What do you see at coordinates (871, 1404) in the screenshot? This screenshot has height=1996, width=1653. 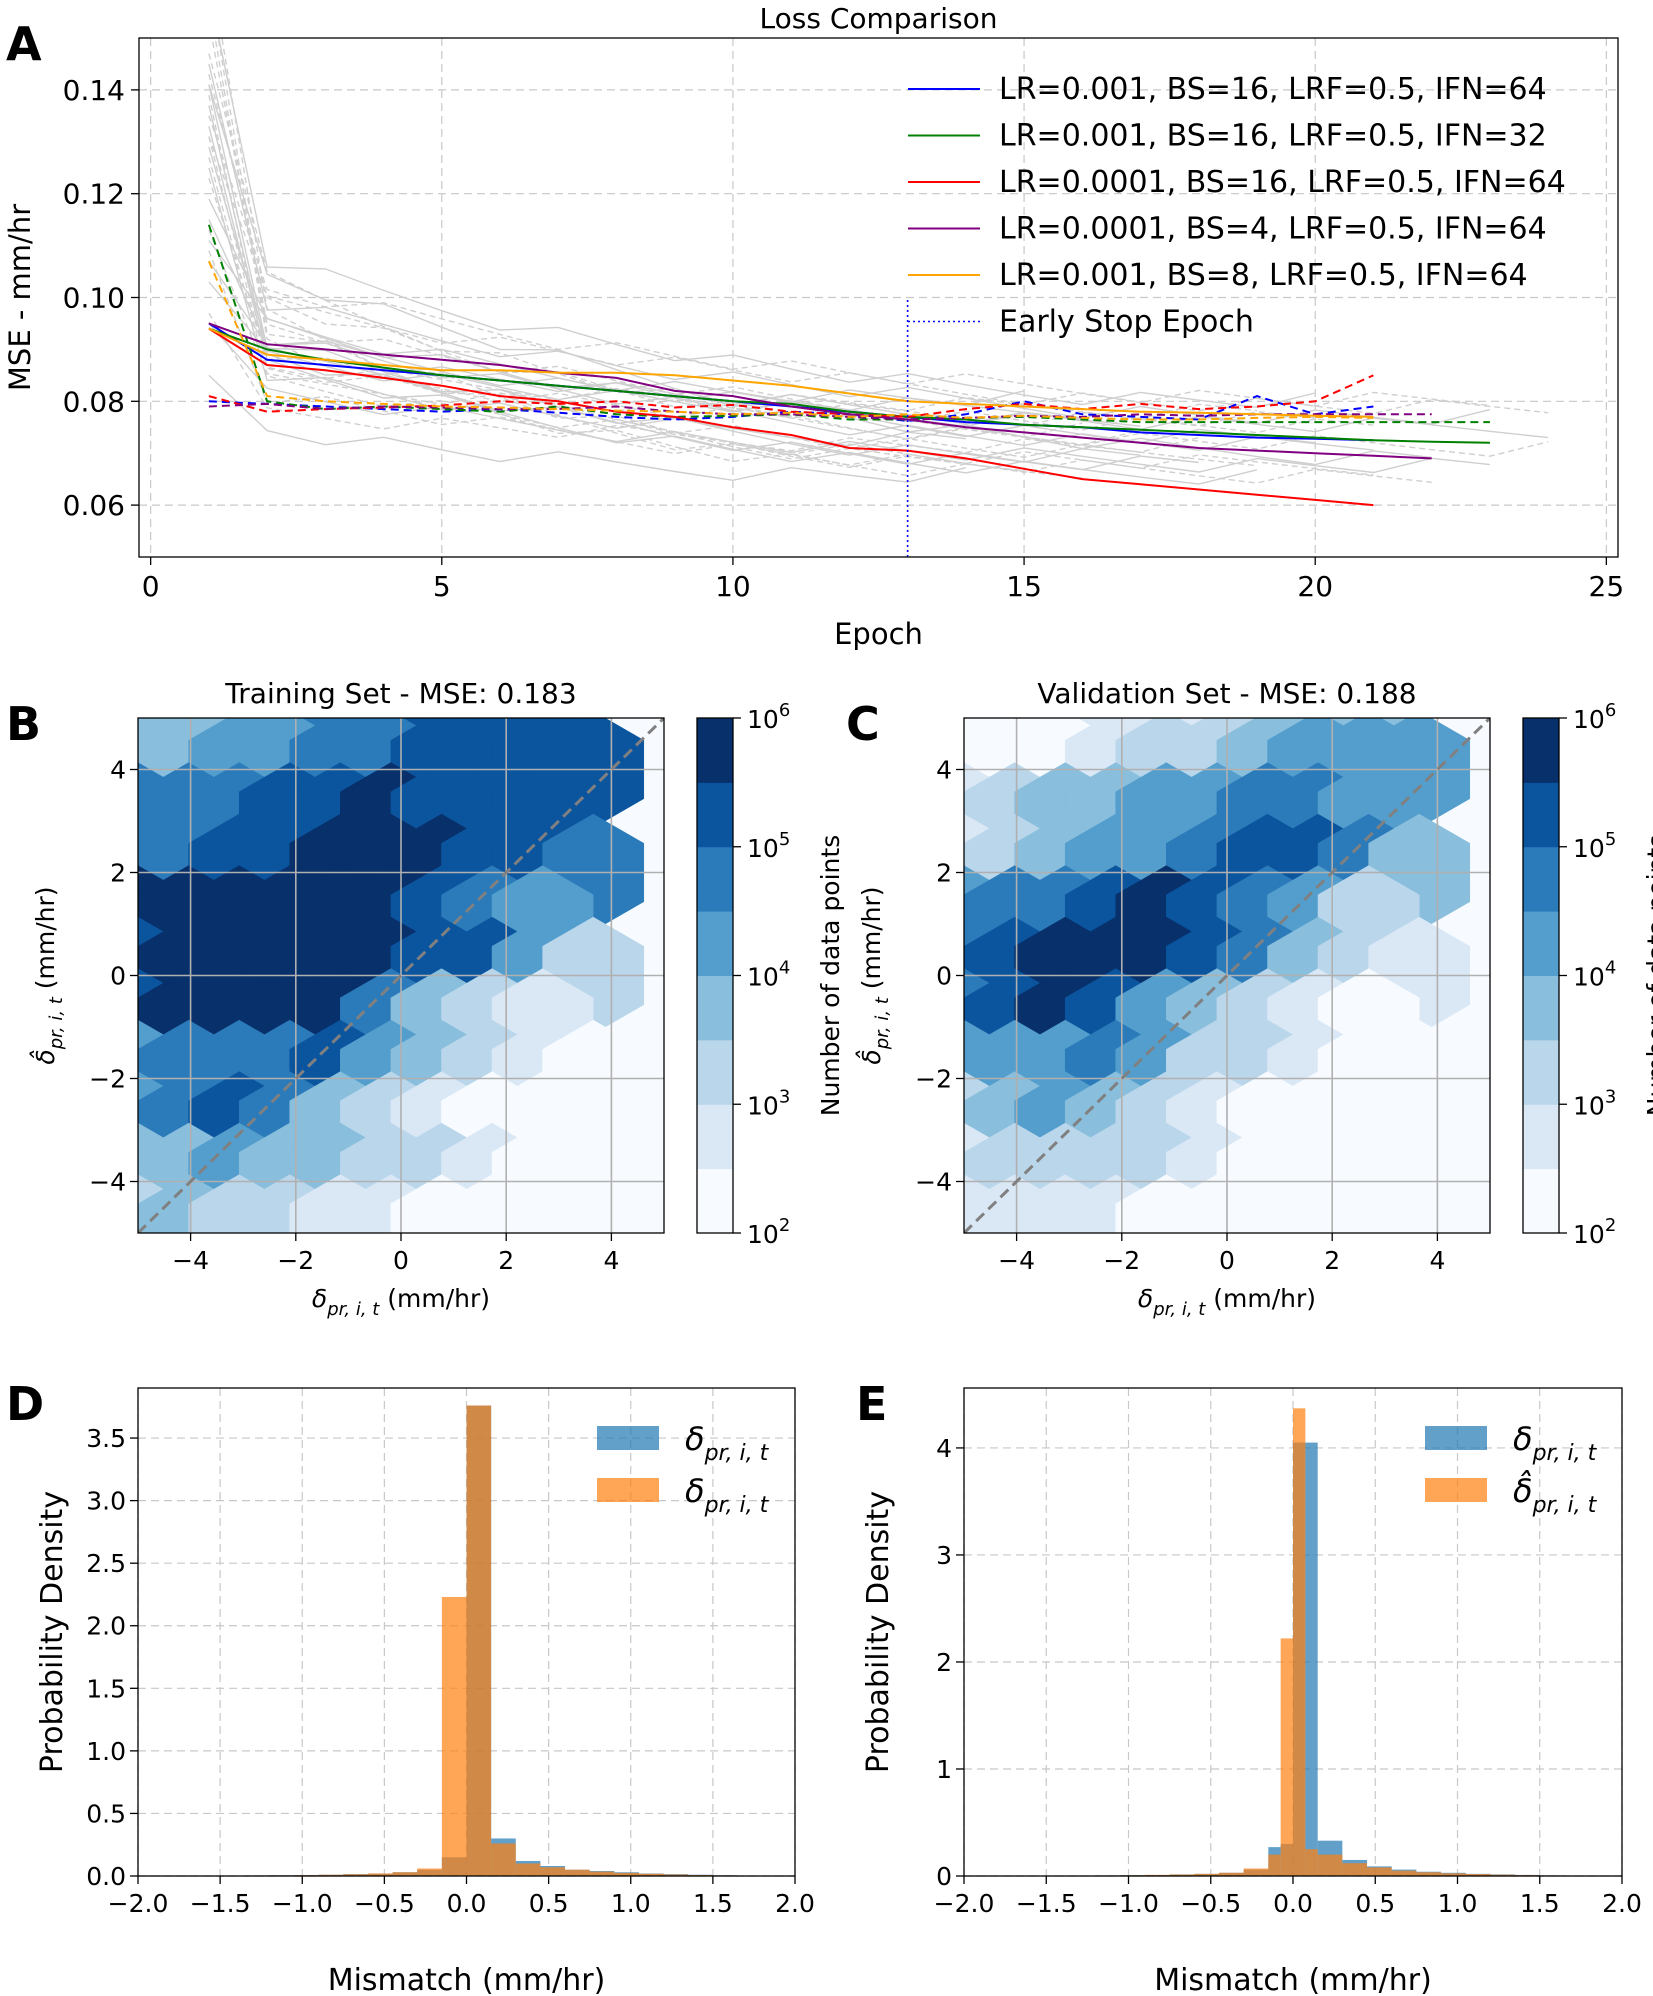 I see `panel-label-e: E` at bounding box center [871, 1404].